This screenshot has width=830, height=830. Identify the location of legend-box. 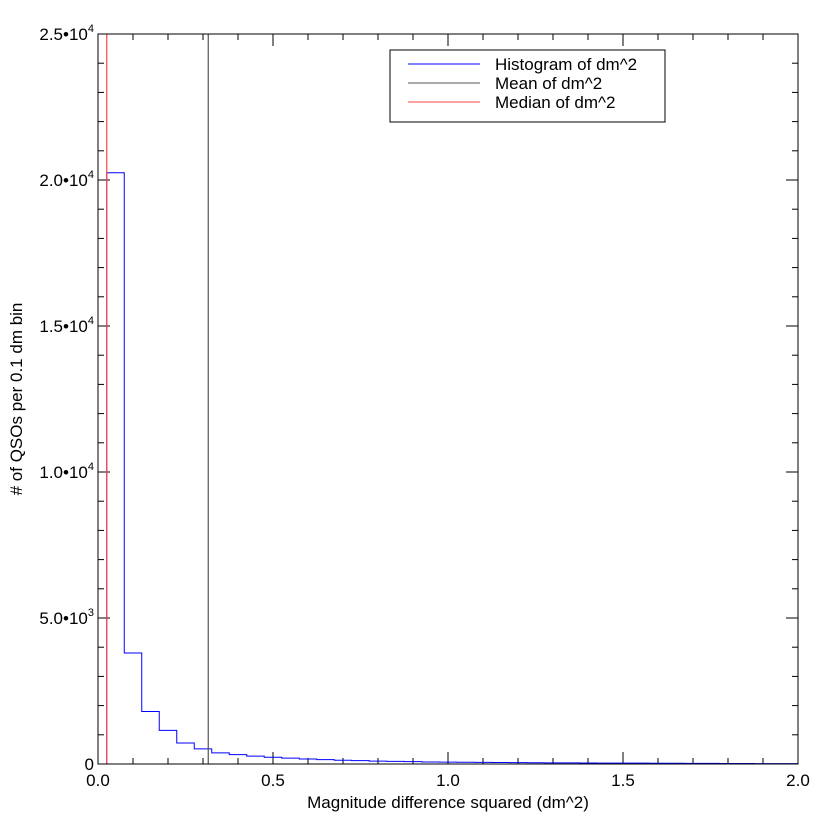
(527, 86).